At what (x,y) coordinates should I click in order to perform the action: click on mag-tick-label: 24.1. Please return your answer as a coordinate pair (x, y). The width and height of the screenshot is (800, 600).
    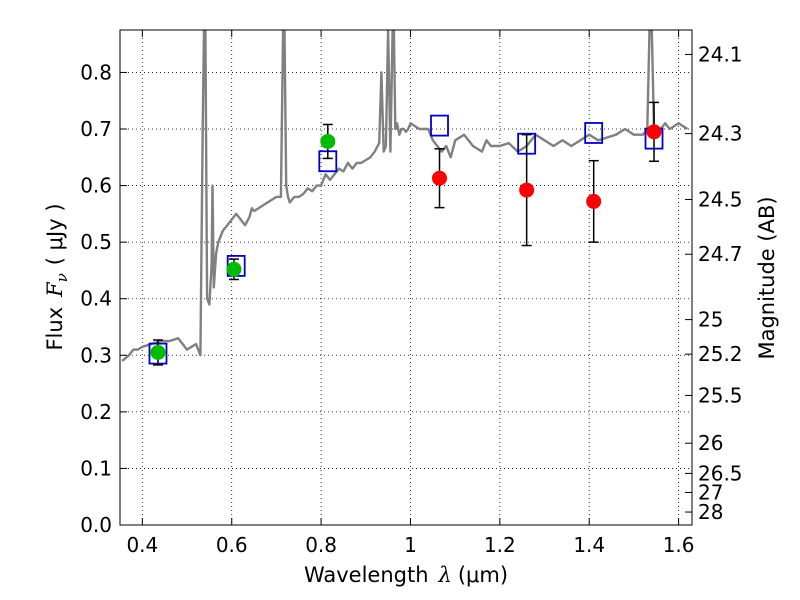
    Looking at the image, I should click on (720, 54).